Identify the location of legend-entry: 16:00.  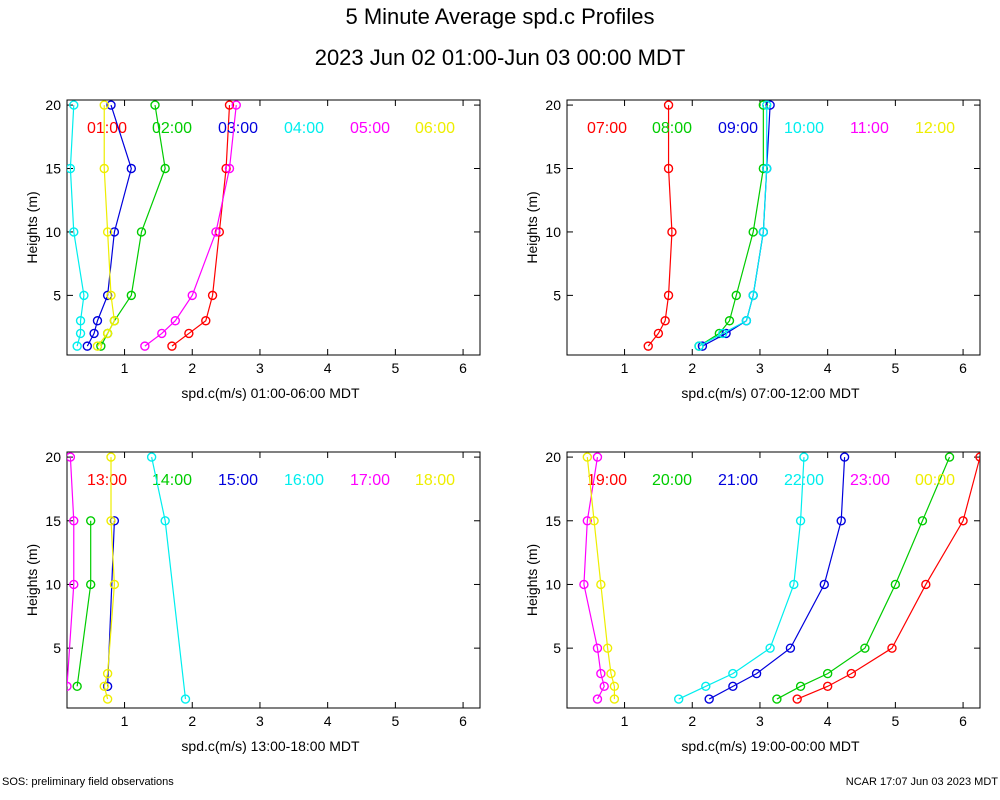
(304, 480).